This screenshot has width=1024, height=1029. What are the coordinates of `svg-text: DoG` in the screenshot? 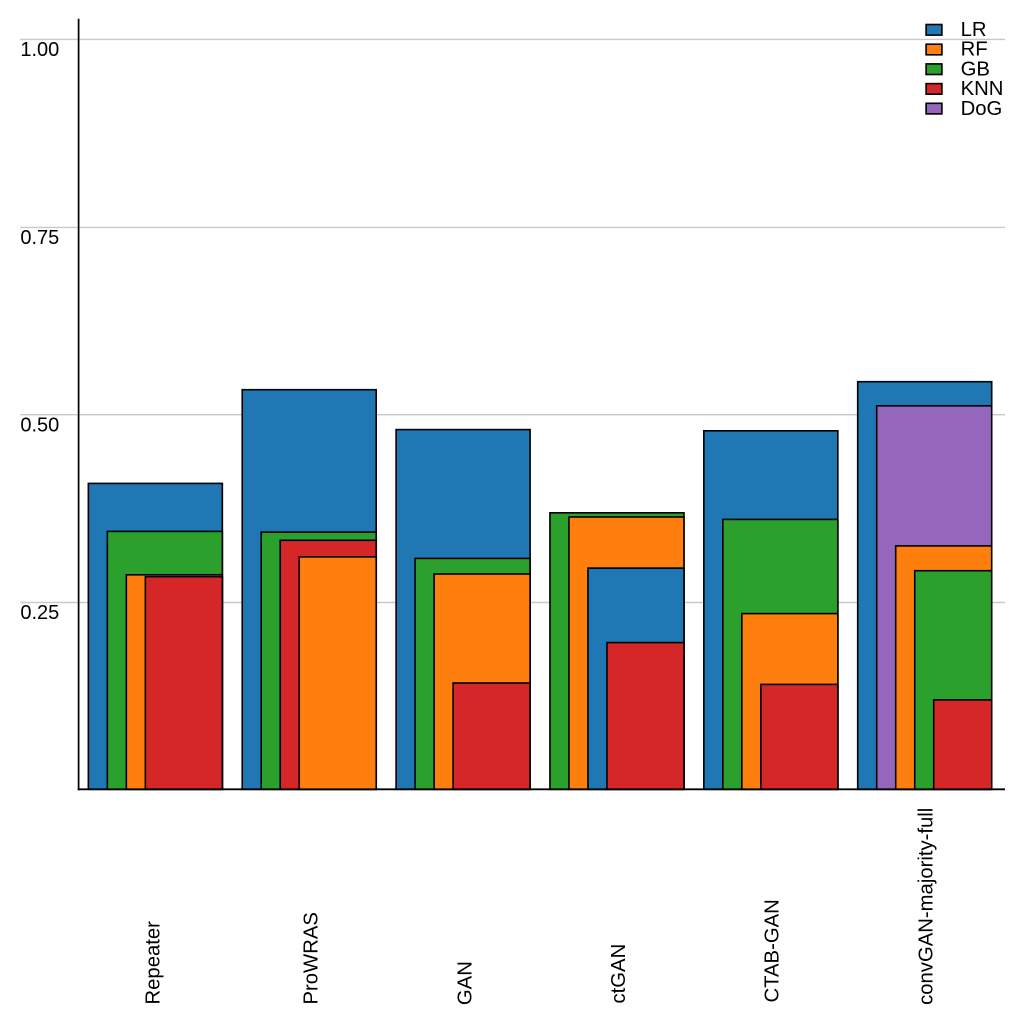 It's located at (982, 109).